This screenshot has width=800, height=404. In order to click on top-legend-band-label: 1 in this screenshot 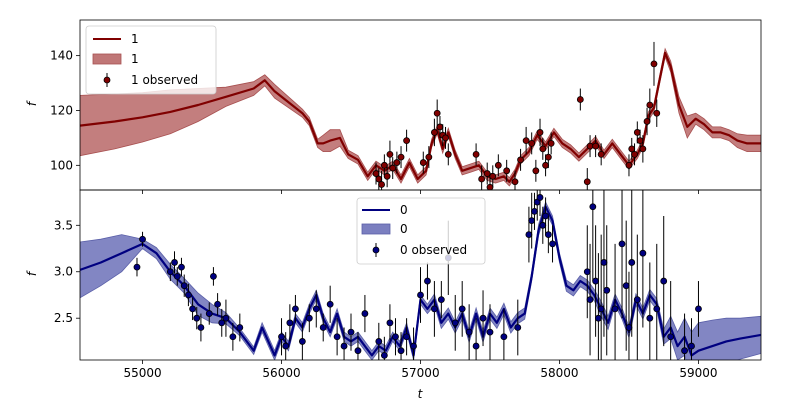, I will do `click(135, 59)`.